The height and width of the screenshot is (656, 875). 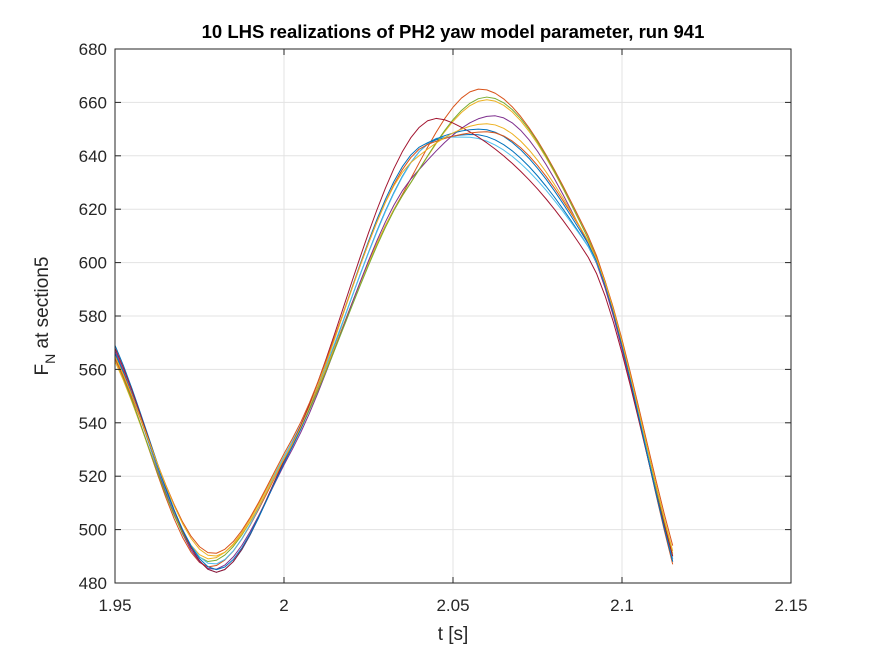 I want to click on y-tick-label: 540, so click(x=93, y=423).